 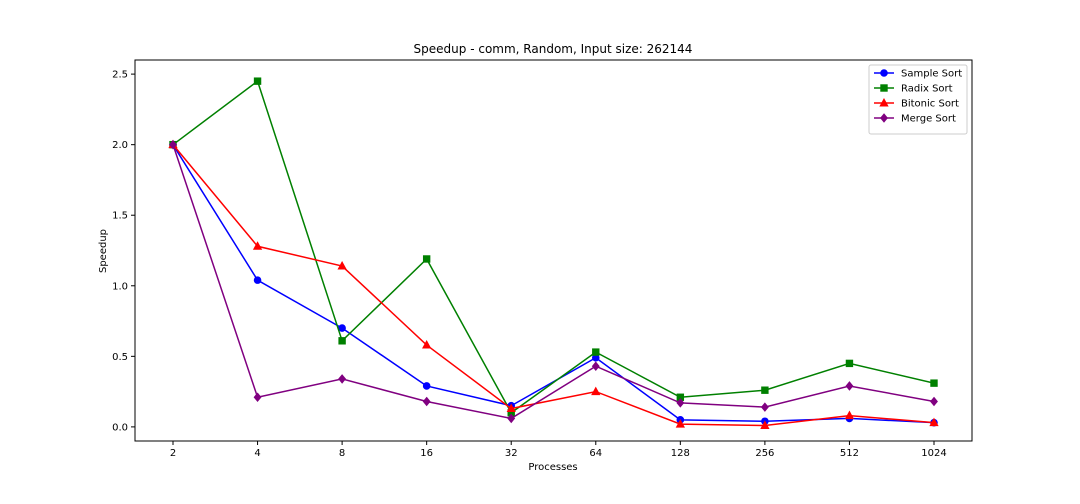 What do you see at coordinates (103, 251) in the screenshot?
I see `y-axis-label: Speedup` at bounding box center [103, 251].